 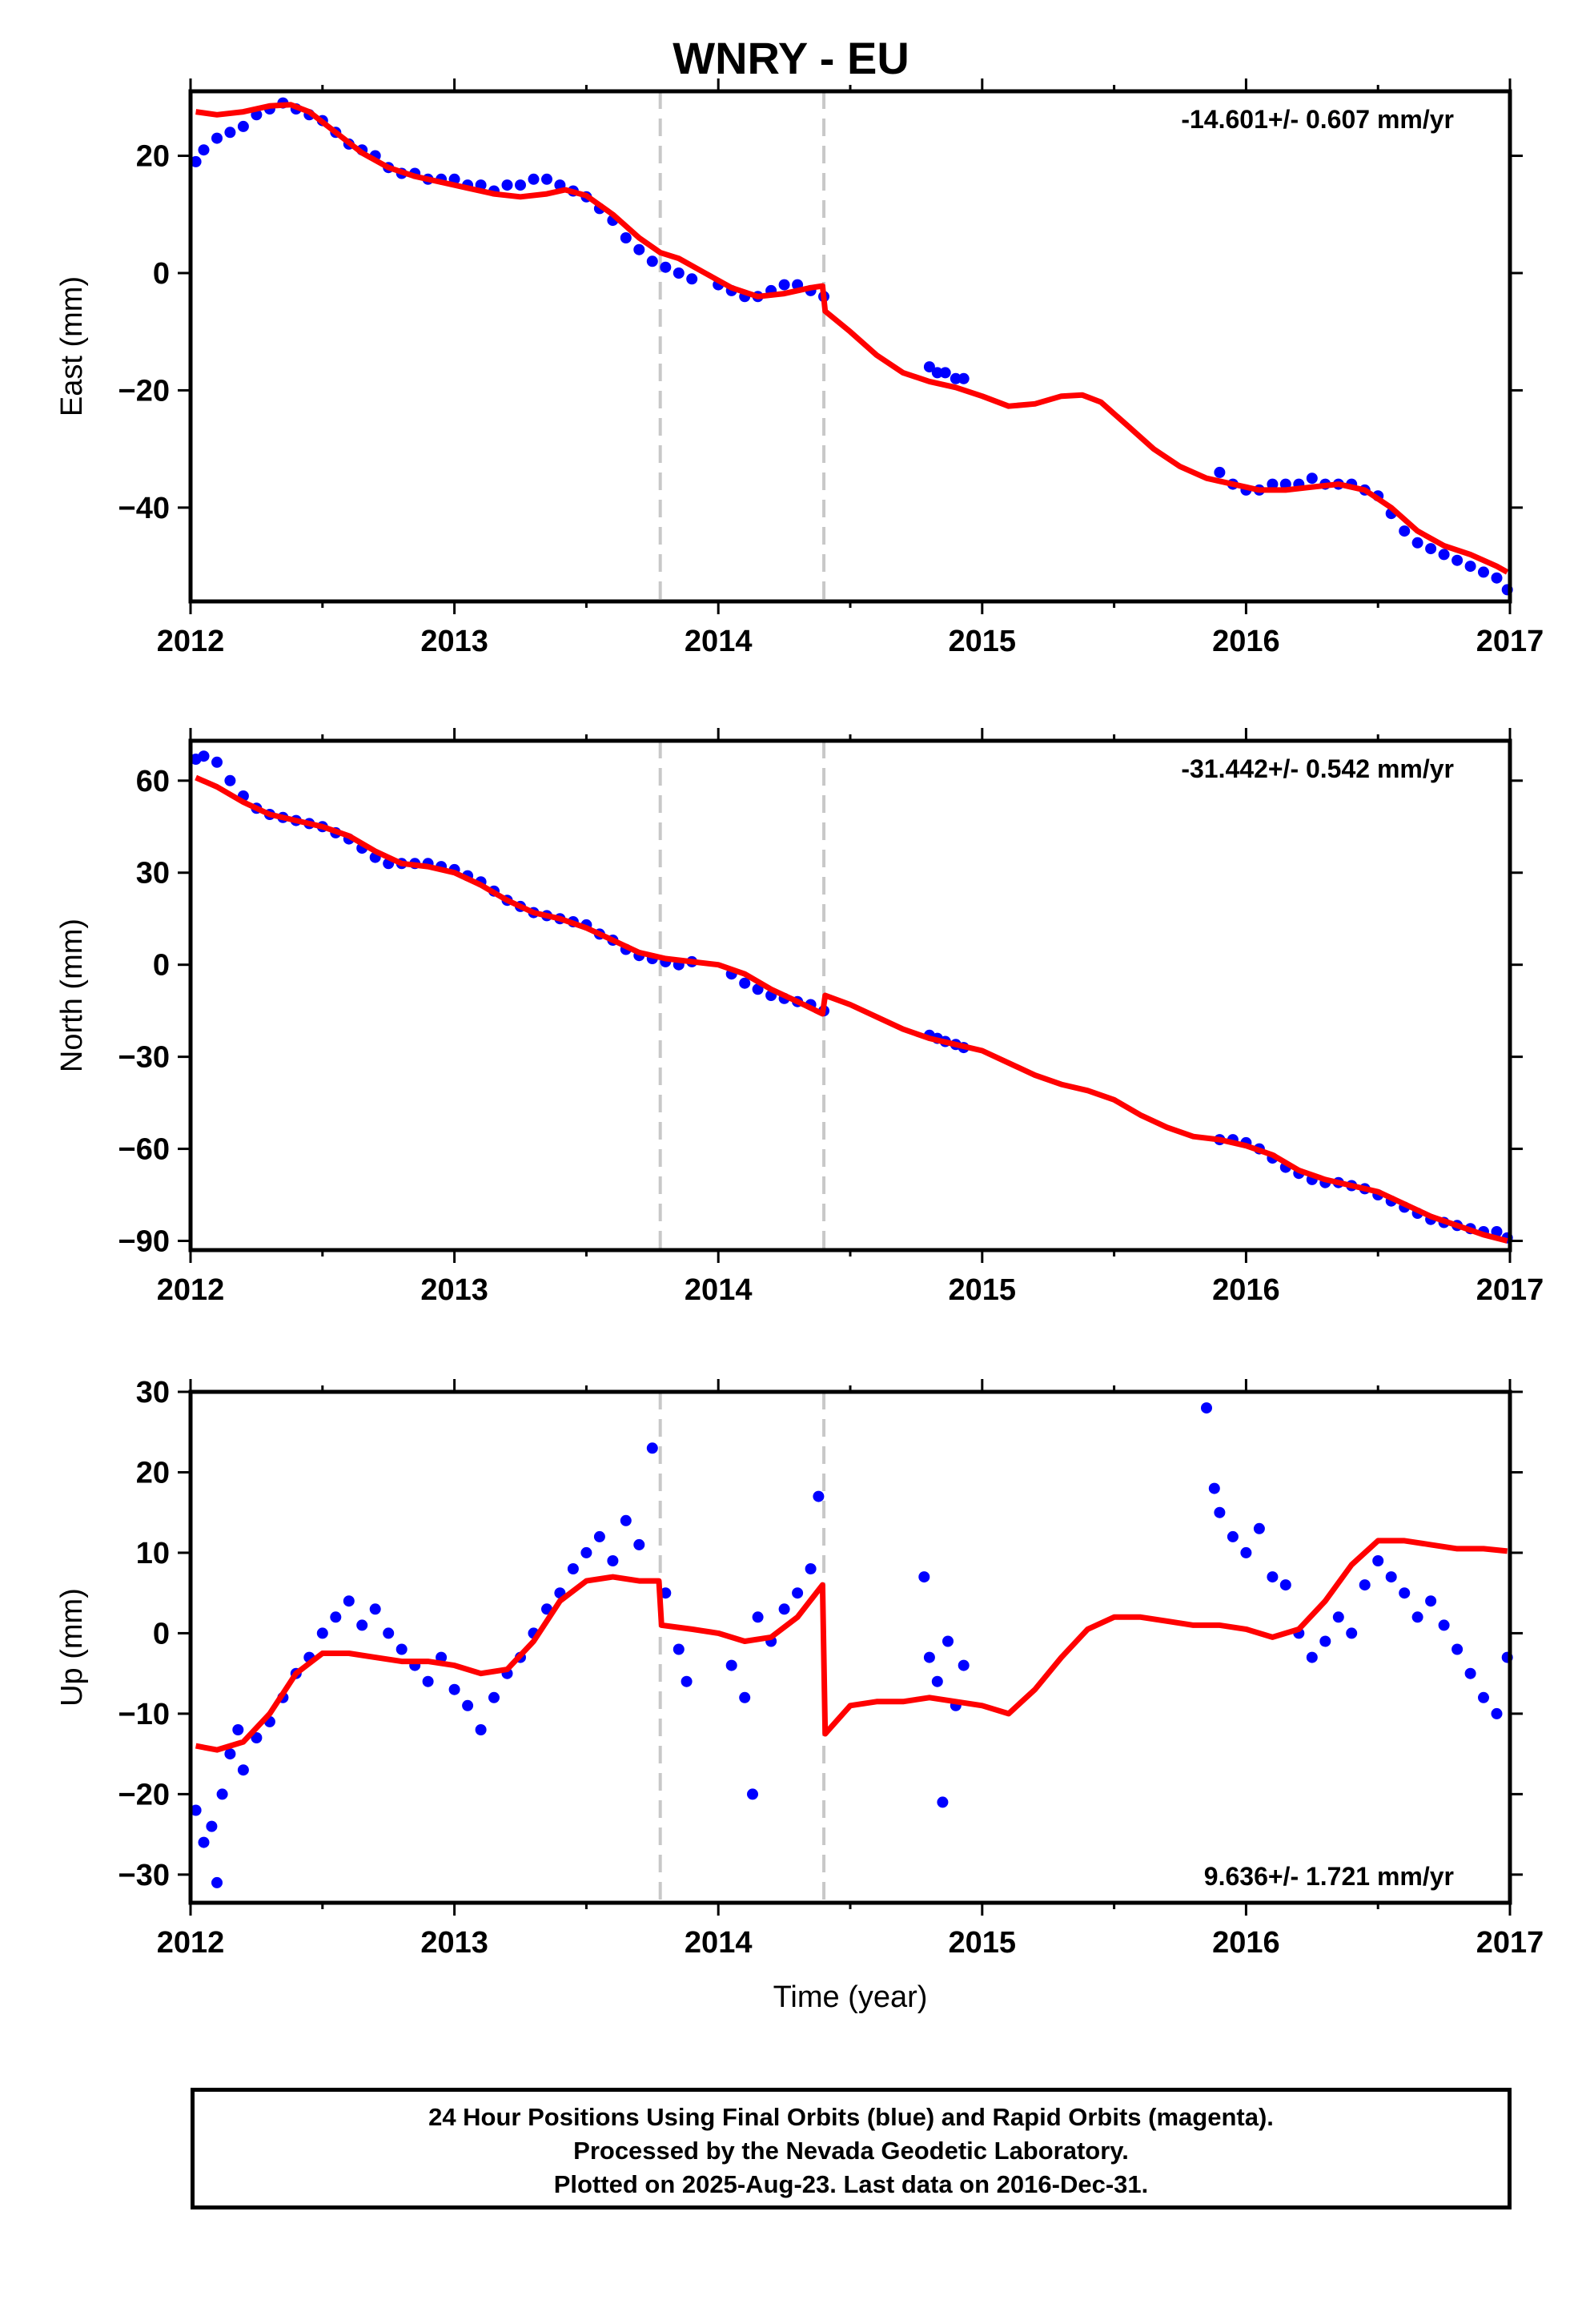 What do you see at coordinates (144, 508) in the screenshot?
I see `y-tick-label: −40` at bounding box center [144, 508].